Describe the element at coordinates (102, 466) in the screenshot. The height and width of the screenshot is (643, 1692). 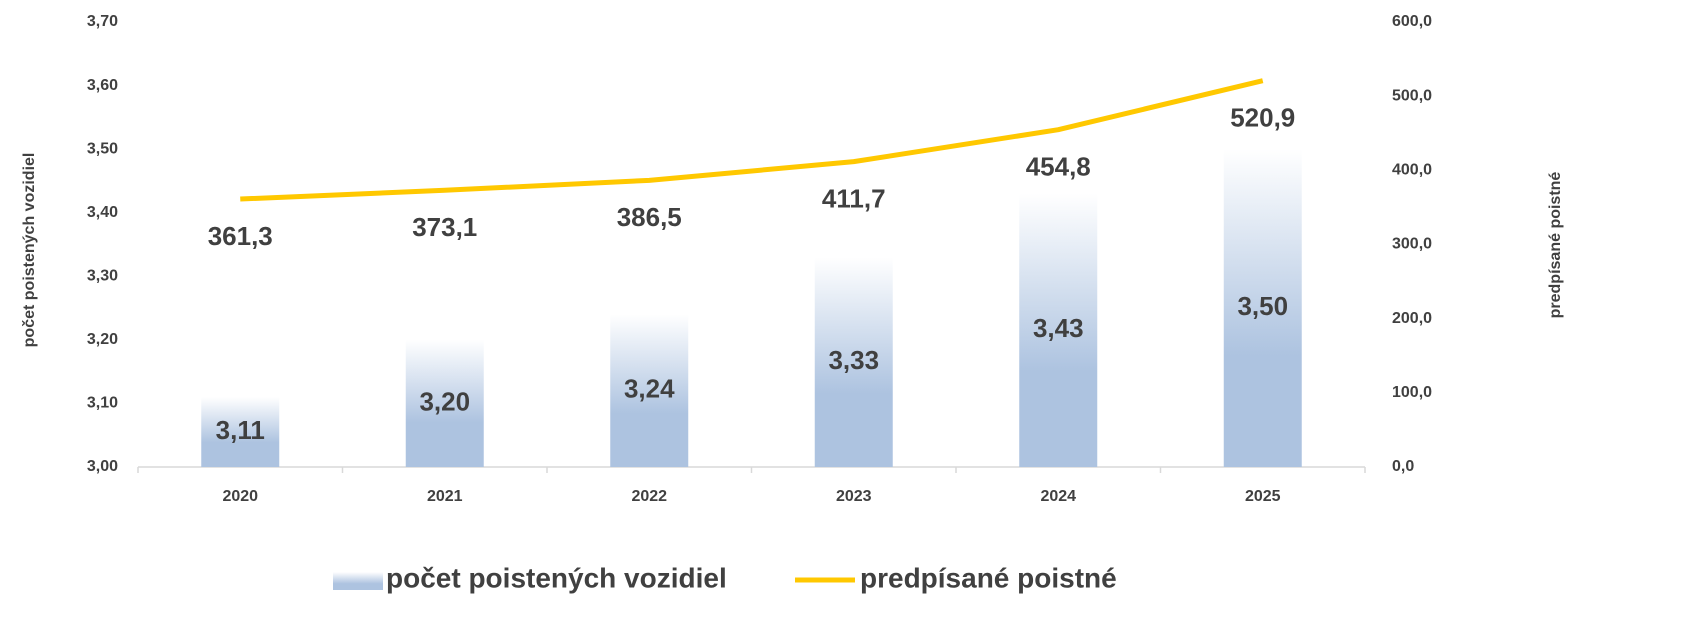
I see `y-tick-label: 3,00` at that location.